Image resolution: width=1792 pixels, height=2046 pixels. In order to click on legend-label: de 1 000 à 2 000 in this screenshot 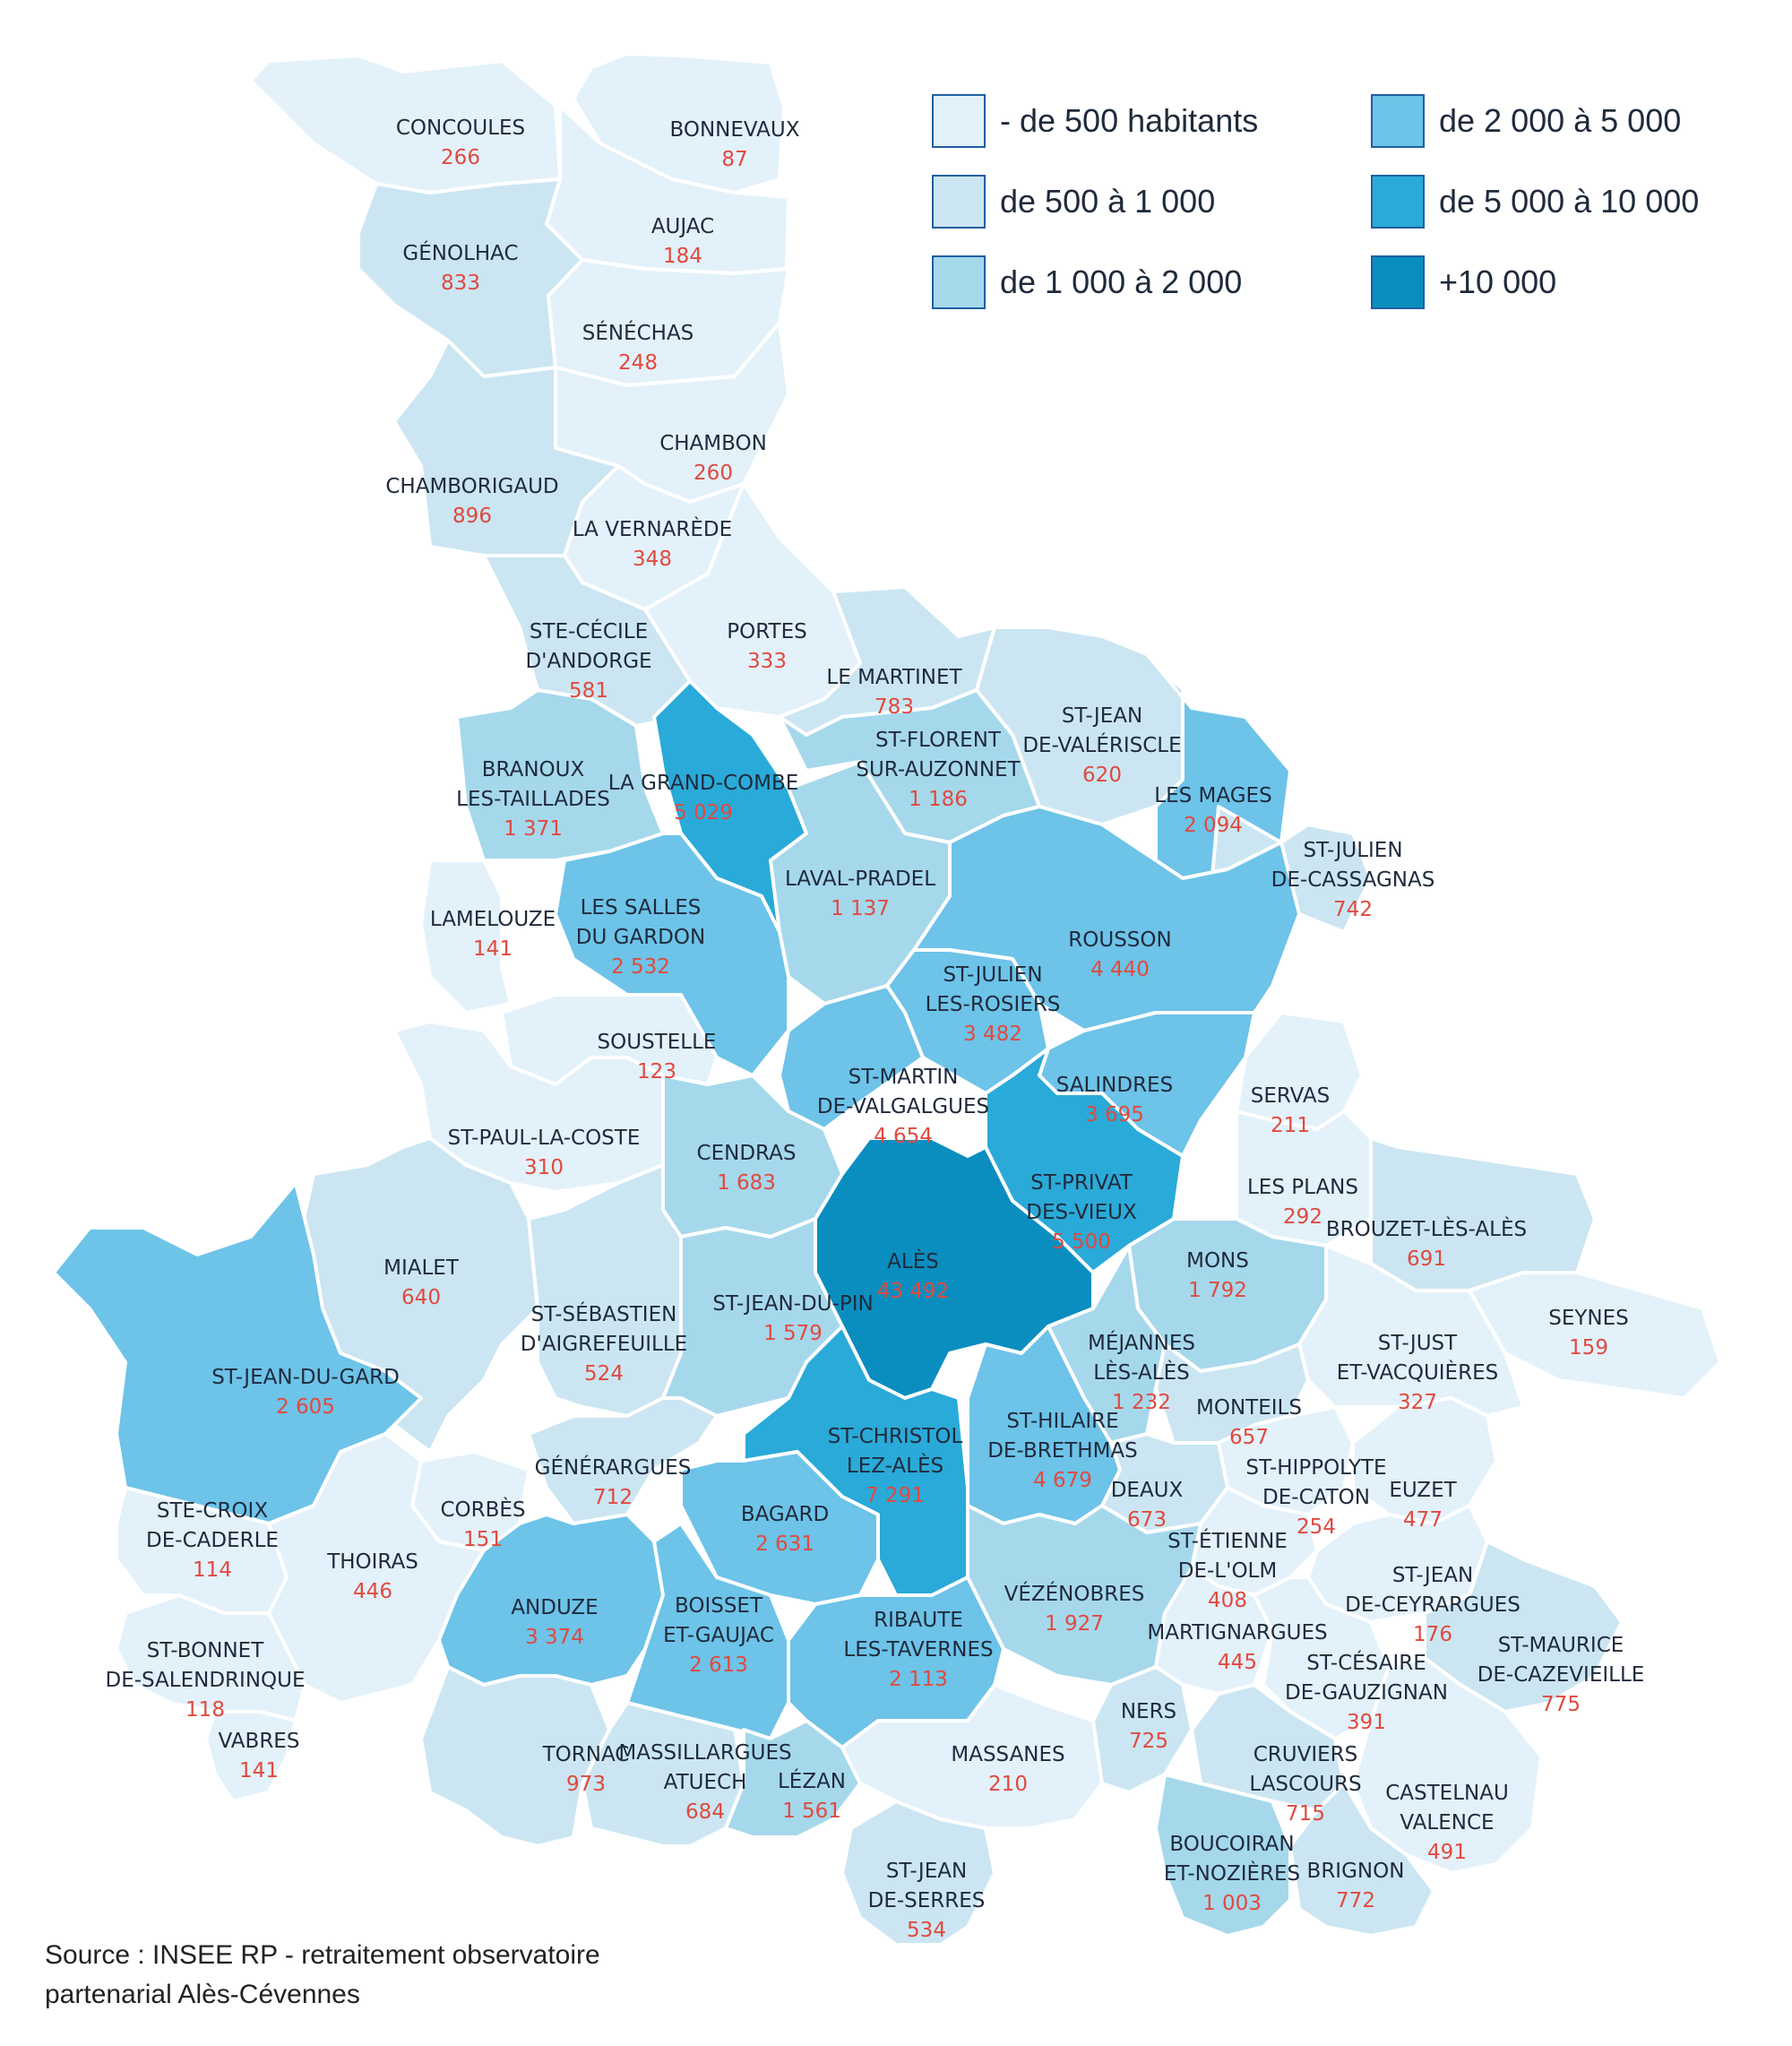, I will do `click(1121, 281)`.